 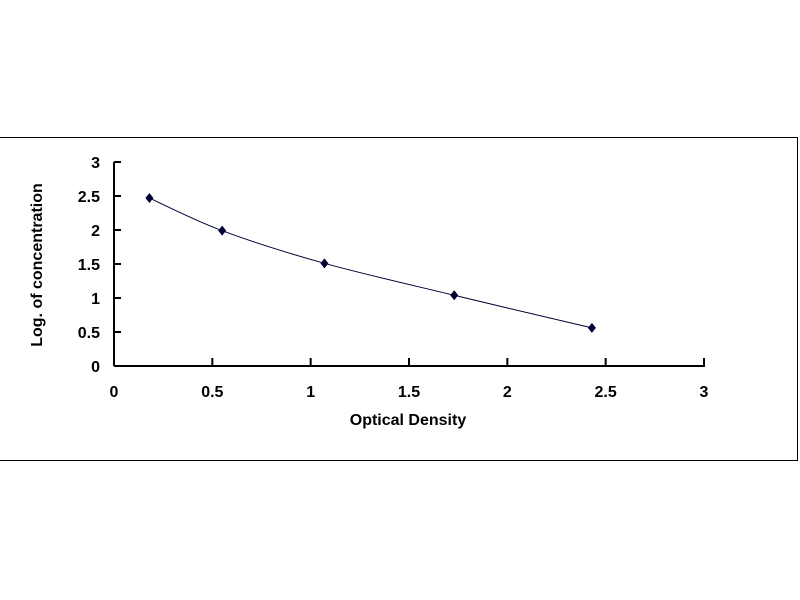 What do you see at coordinates (408, 420) in the screenshot?
I see `x-axis-label: Optical Density` at bounding box center [408, 420].